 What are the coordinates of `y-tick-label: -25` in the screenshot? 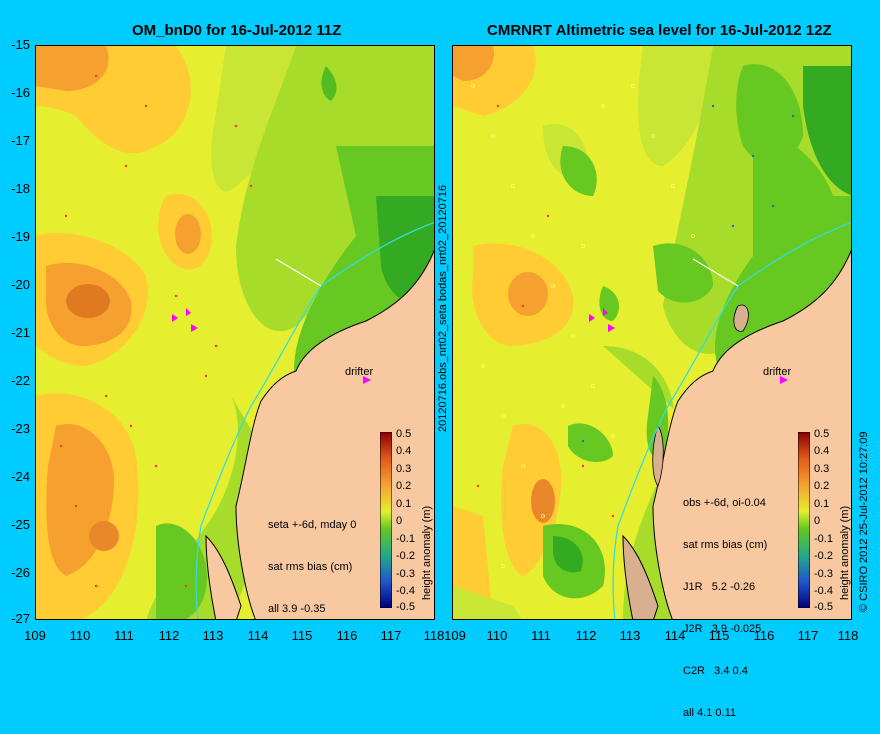 It's located at (20, 524).